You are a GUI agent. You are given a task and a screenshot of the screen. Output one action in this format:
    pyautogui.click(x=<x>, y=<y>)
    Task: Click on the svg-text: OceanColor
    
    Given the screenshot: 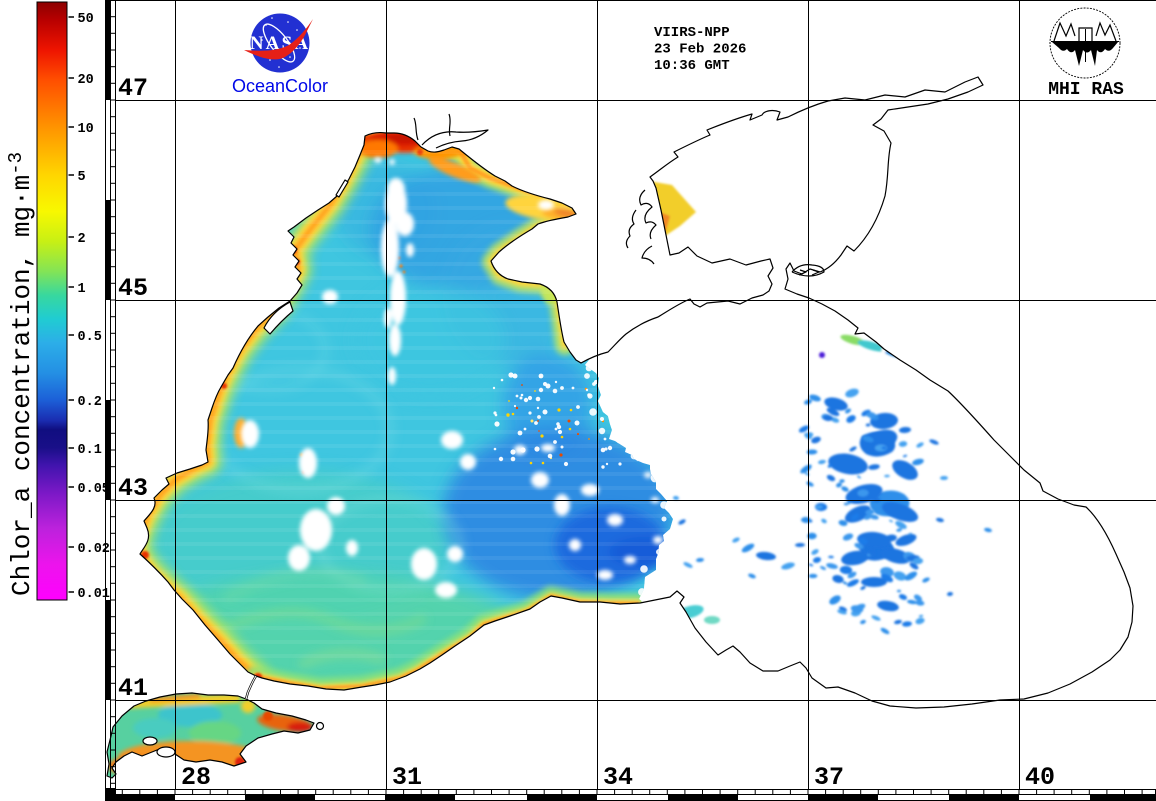 What is the action you would take?
    pyautogui.click(x=280, y=86)
    